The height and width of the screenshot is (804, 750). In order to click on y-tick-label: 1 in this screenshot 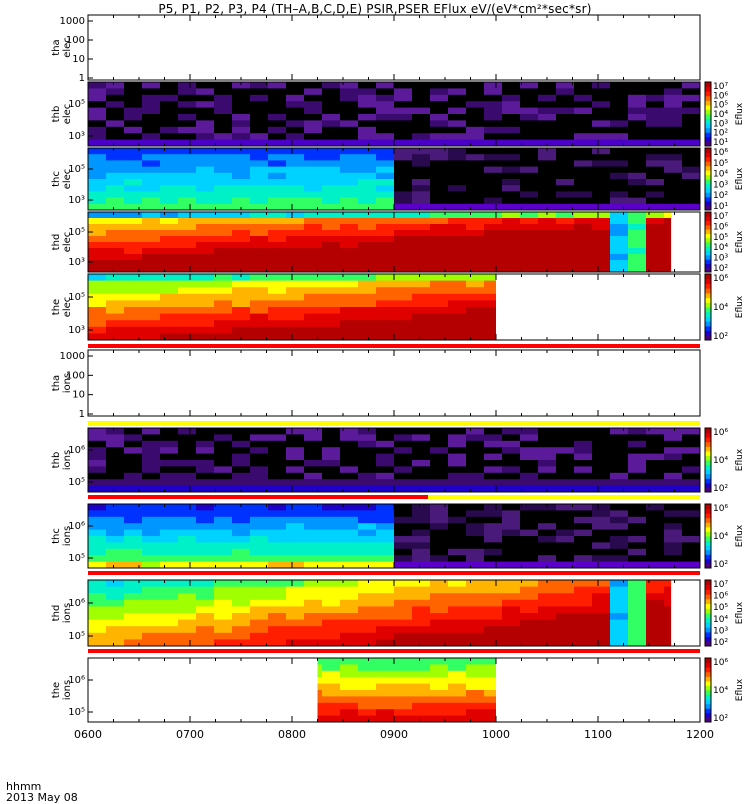, I will do `click(82, 78)`.